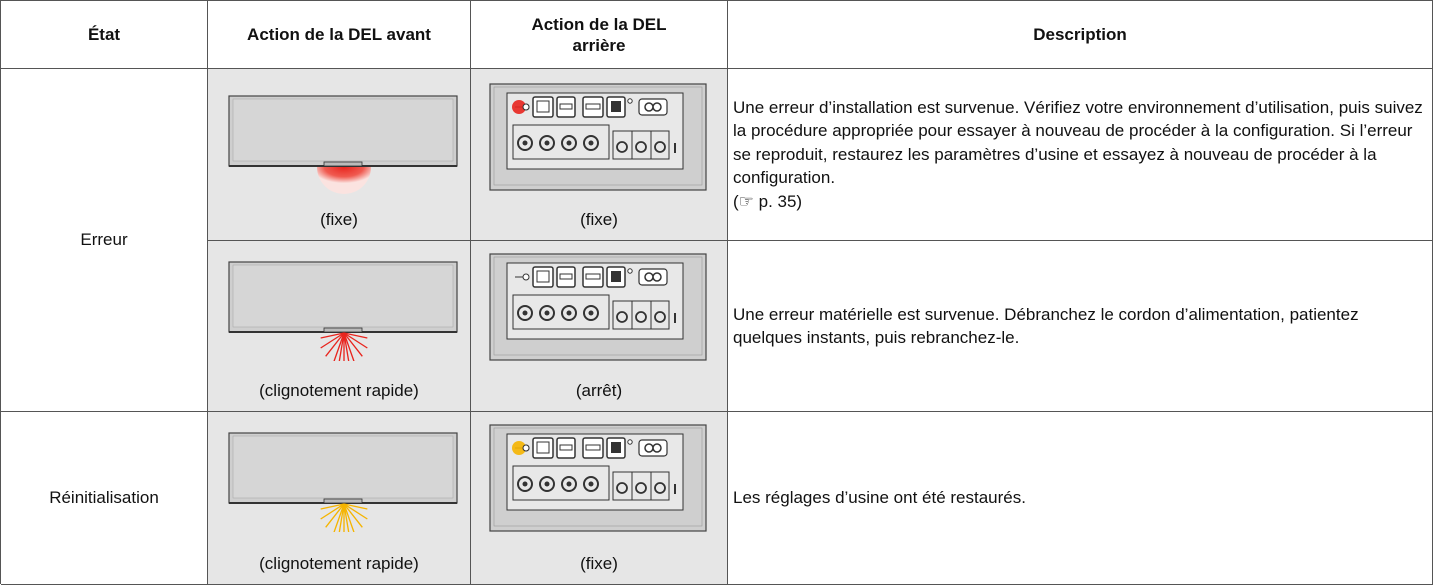 The height and width of the screenshot is (585, 1433). I want to click on rear-cell: (arrêt), so click(599, 326).